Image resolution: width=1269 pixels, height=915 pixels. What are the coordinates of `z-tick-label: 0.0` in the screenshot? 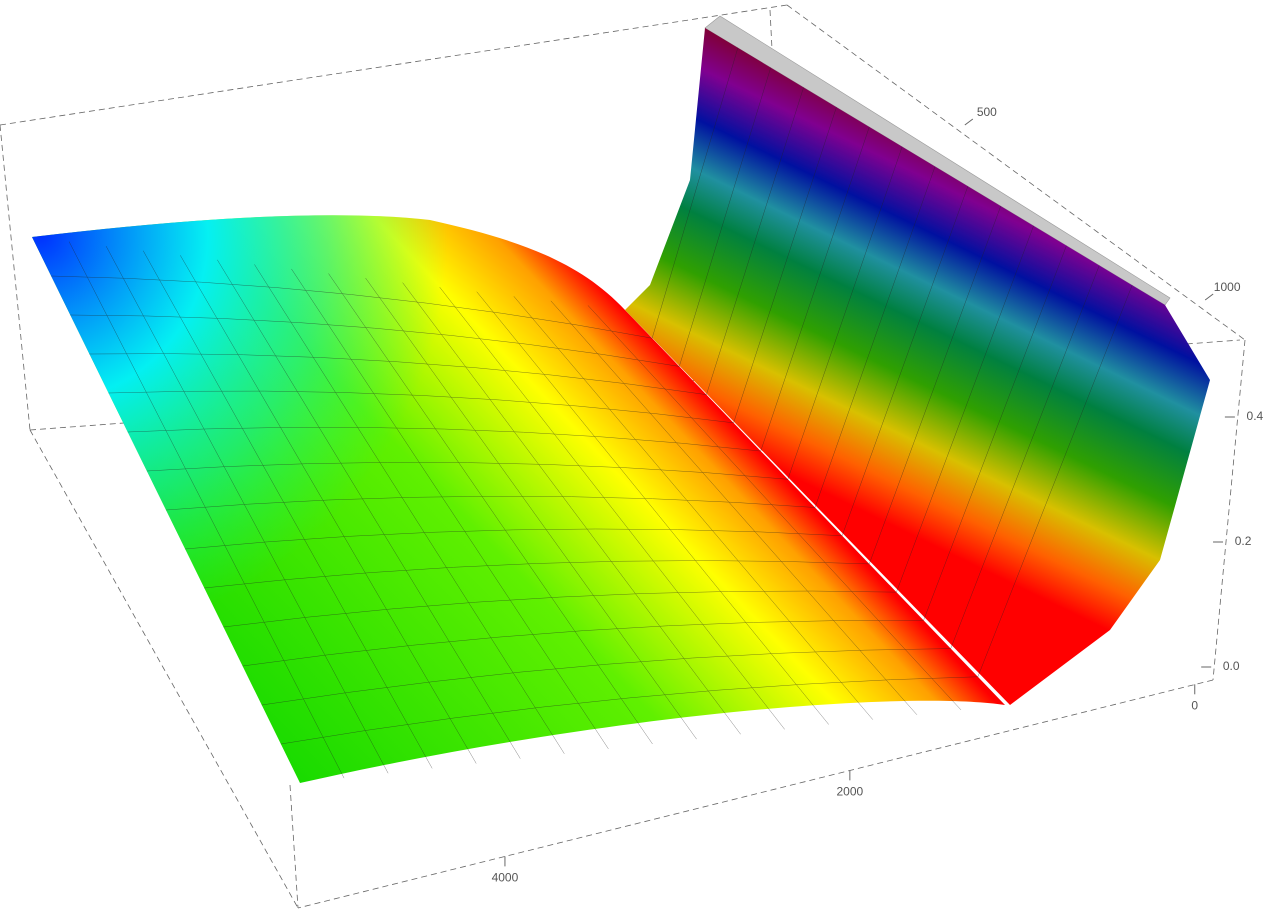 It's located at (1231, 666).